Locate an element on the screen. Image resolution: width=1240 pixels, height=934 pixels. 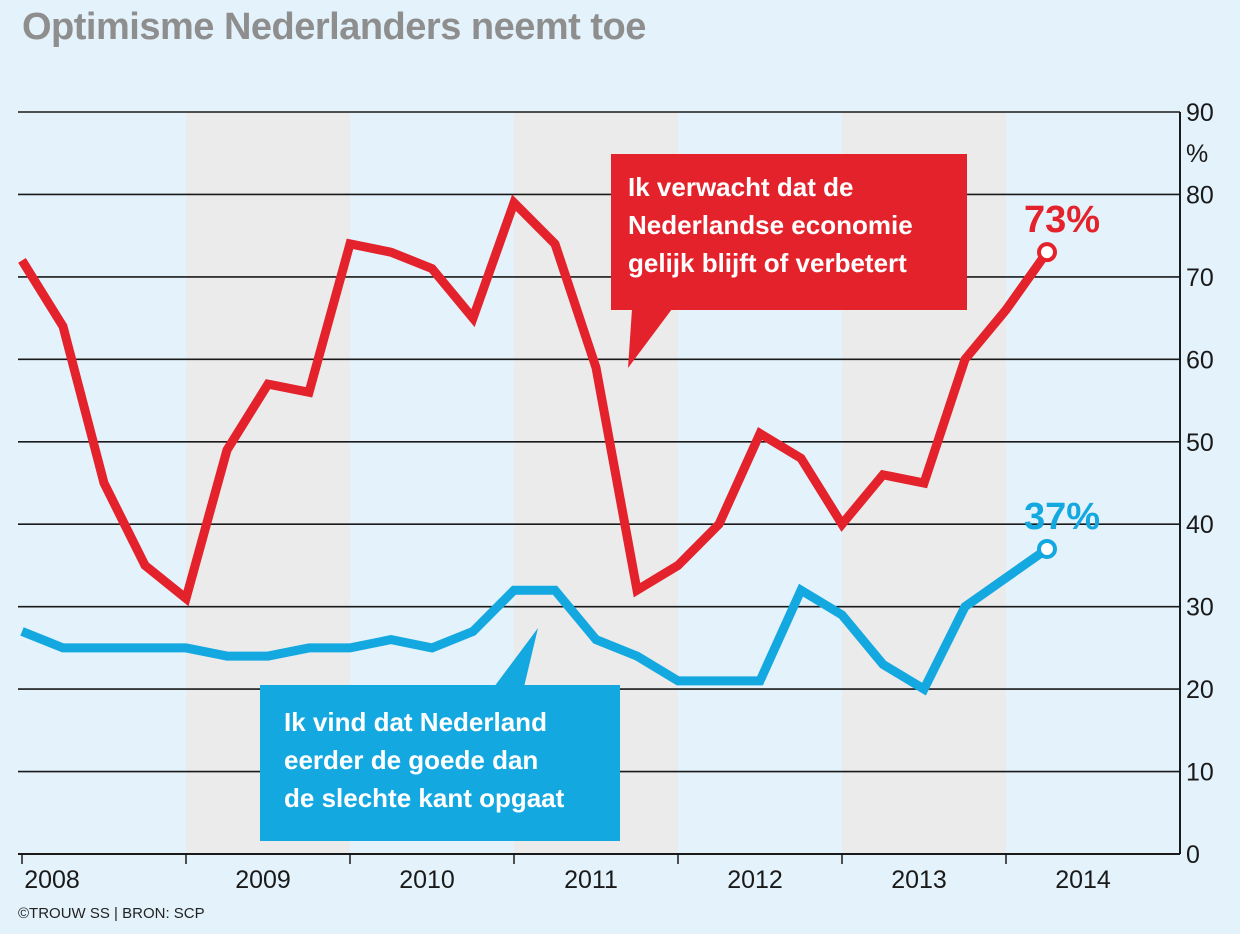
x-axis: 2008 2009 2010 2011 2012 2013 2014 is located at coordinates (566, 874).